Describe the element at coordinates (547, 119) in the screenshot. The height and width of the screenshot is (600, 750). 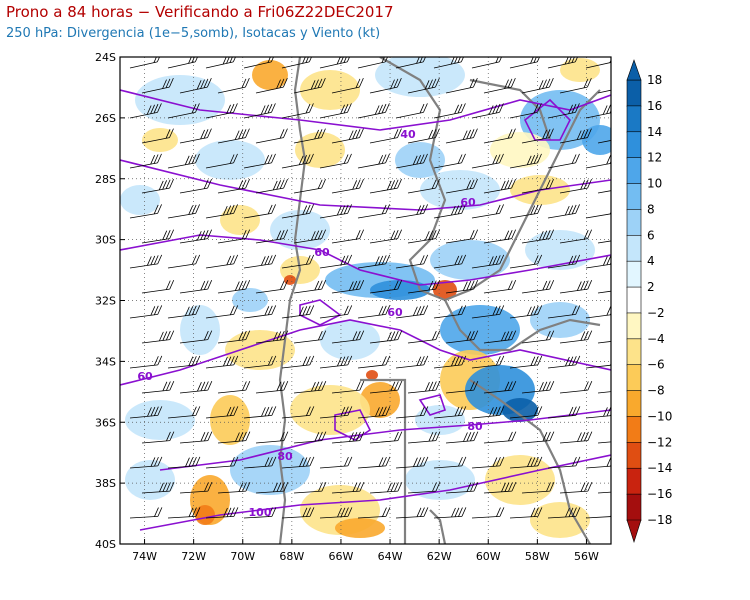
I see `isotach-line` at that location.